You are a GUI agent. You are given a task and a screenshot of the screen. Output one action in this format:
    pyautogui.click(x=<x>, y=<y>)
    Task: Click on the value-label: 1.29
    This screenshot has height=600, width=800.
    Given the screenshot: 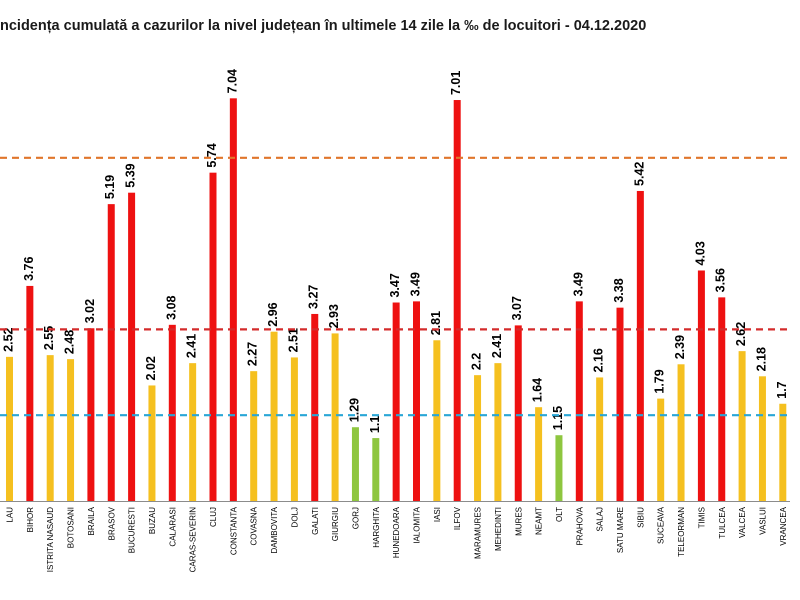 What is the action you would take?
    pyautogui.click(x=354, y=410)
    